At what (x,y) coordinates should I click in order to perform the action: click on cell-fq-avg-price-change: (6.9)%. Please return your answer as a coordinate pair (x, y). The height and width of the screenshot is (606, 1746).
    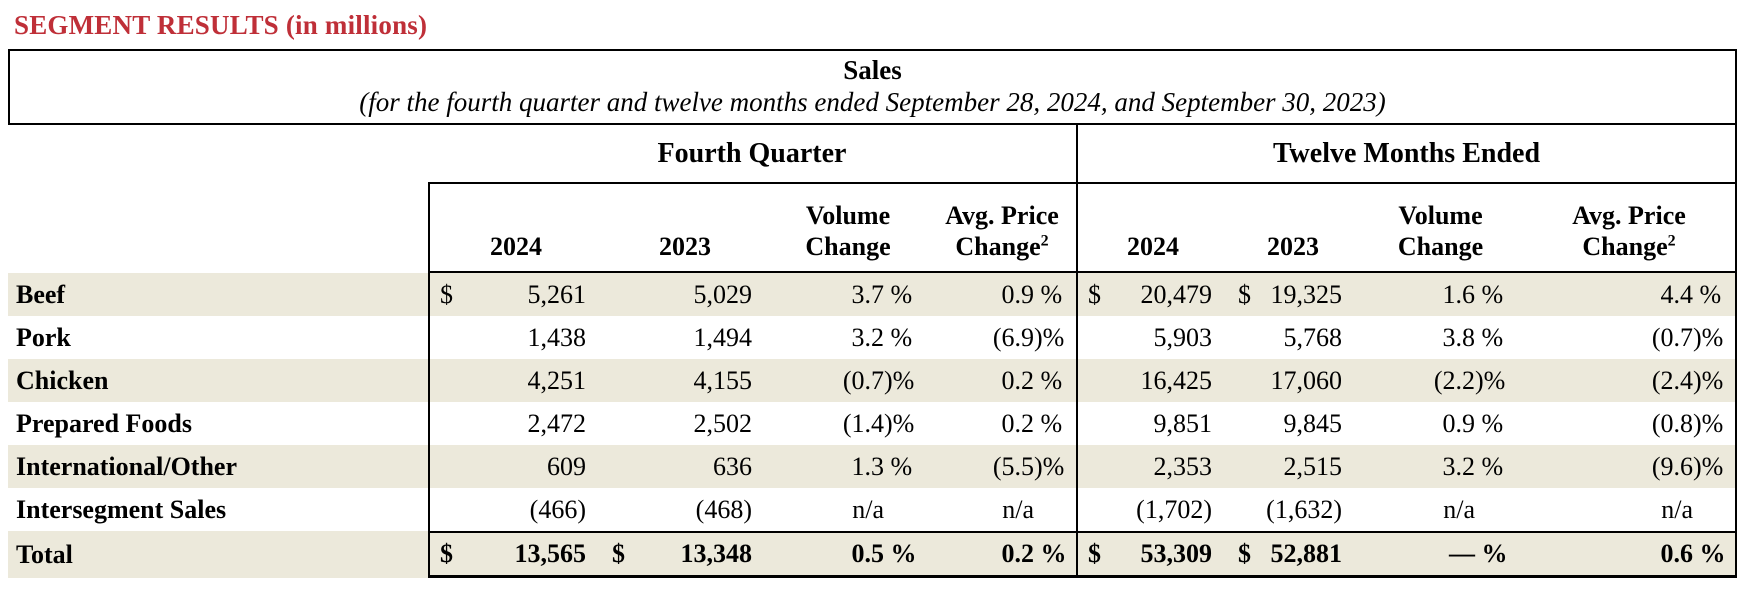
    Looking at the image, I should click on (1003, 337).